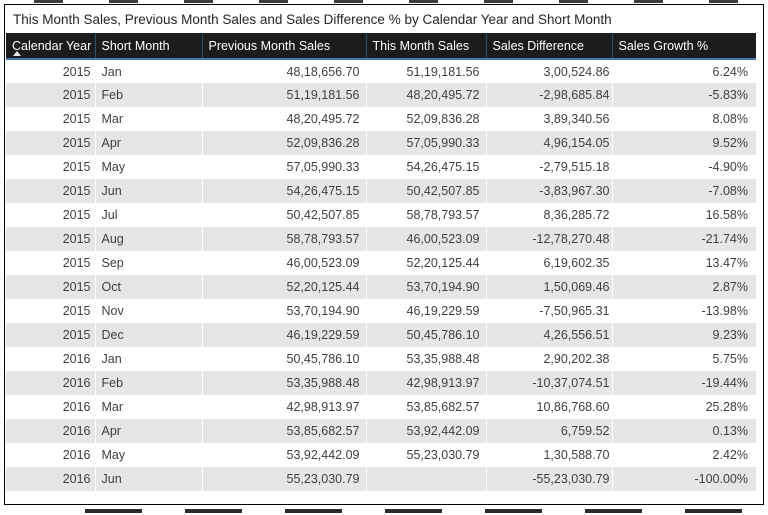  I want to click on column-header-this-month-sales: This Month Sales, so click(425, 46).